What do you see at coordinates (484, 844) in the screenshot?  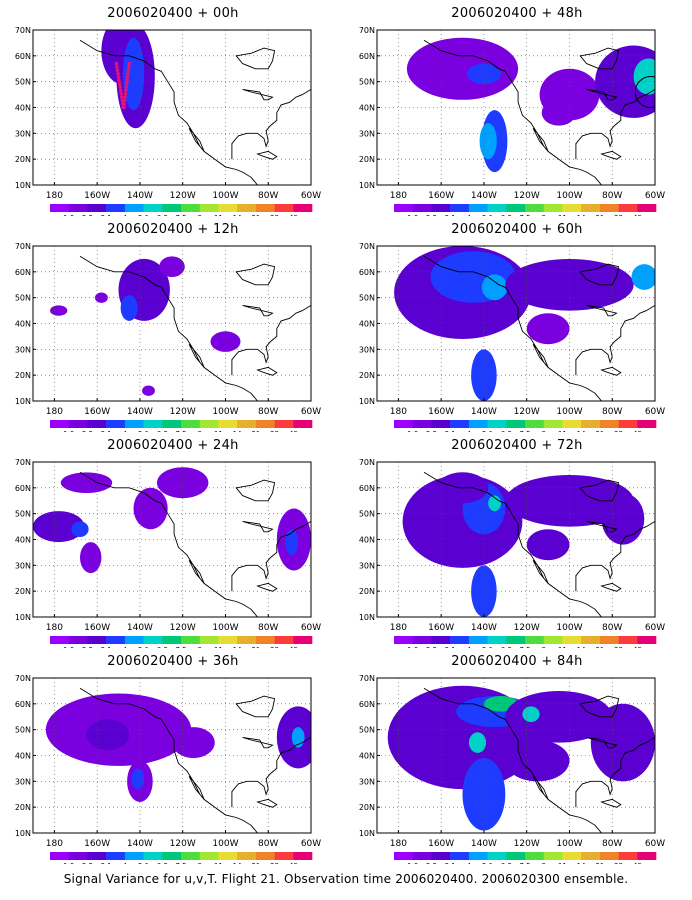 I see `longitude-label: 140W` at bounding box center [484, 844].